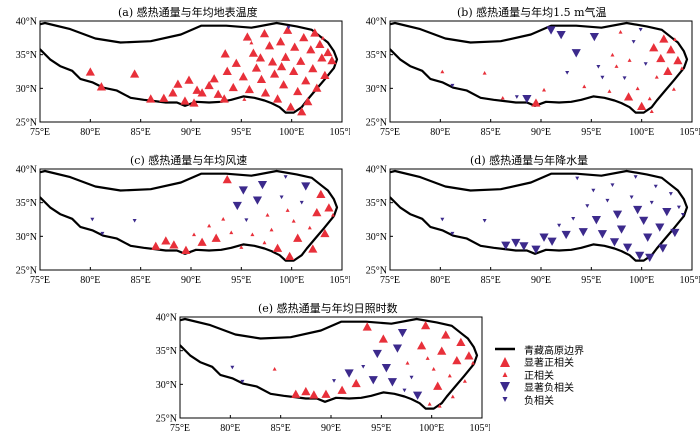 Image resolution: width=700 pixels, height=446 pixels. What do you see at coordinates (562, 70) in the screenshot?
I see `station-markers` at bounding box center [562, 70].